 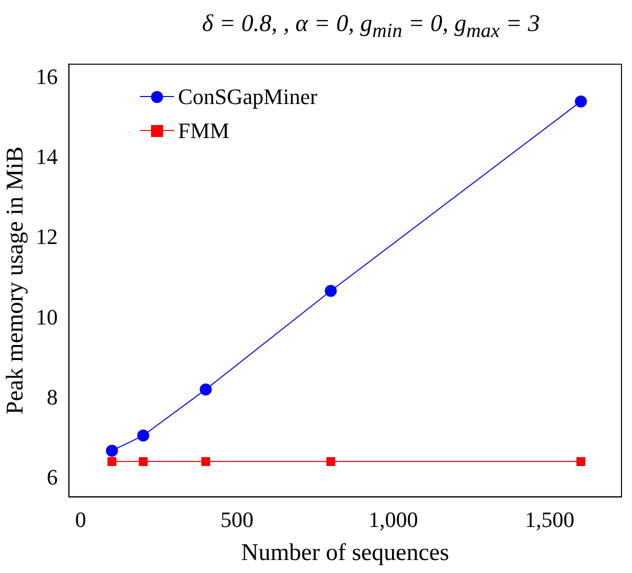 I want to click on x-axis-title: Number of sequences, so click(x=345, y=553).